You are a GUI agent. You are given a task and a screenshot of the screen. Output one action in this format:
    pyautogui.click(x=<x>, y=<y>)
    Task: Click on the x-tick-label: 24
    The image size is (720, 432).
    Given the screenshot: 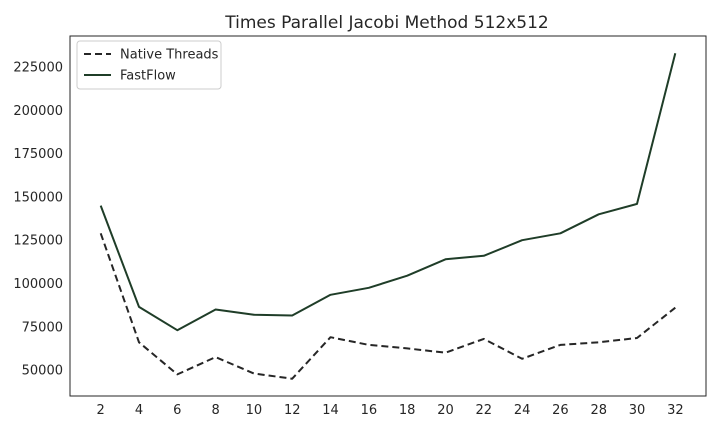 What is the action you would take?
    pyautogui.click(x=522, y=410)
    